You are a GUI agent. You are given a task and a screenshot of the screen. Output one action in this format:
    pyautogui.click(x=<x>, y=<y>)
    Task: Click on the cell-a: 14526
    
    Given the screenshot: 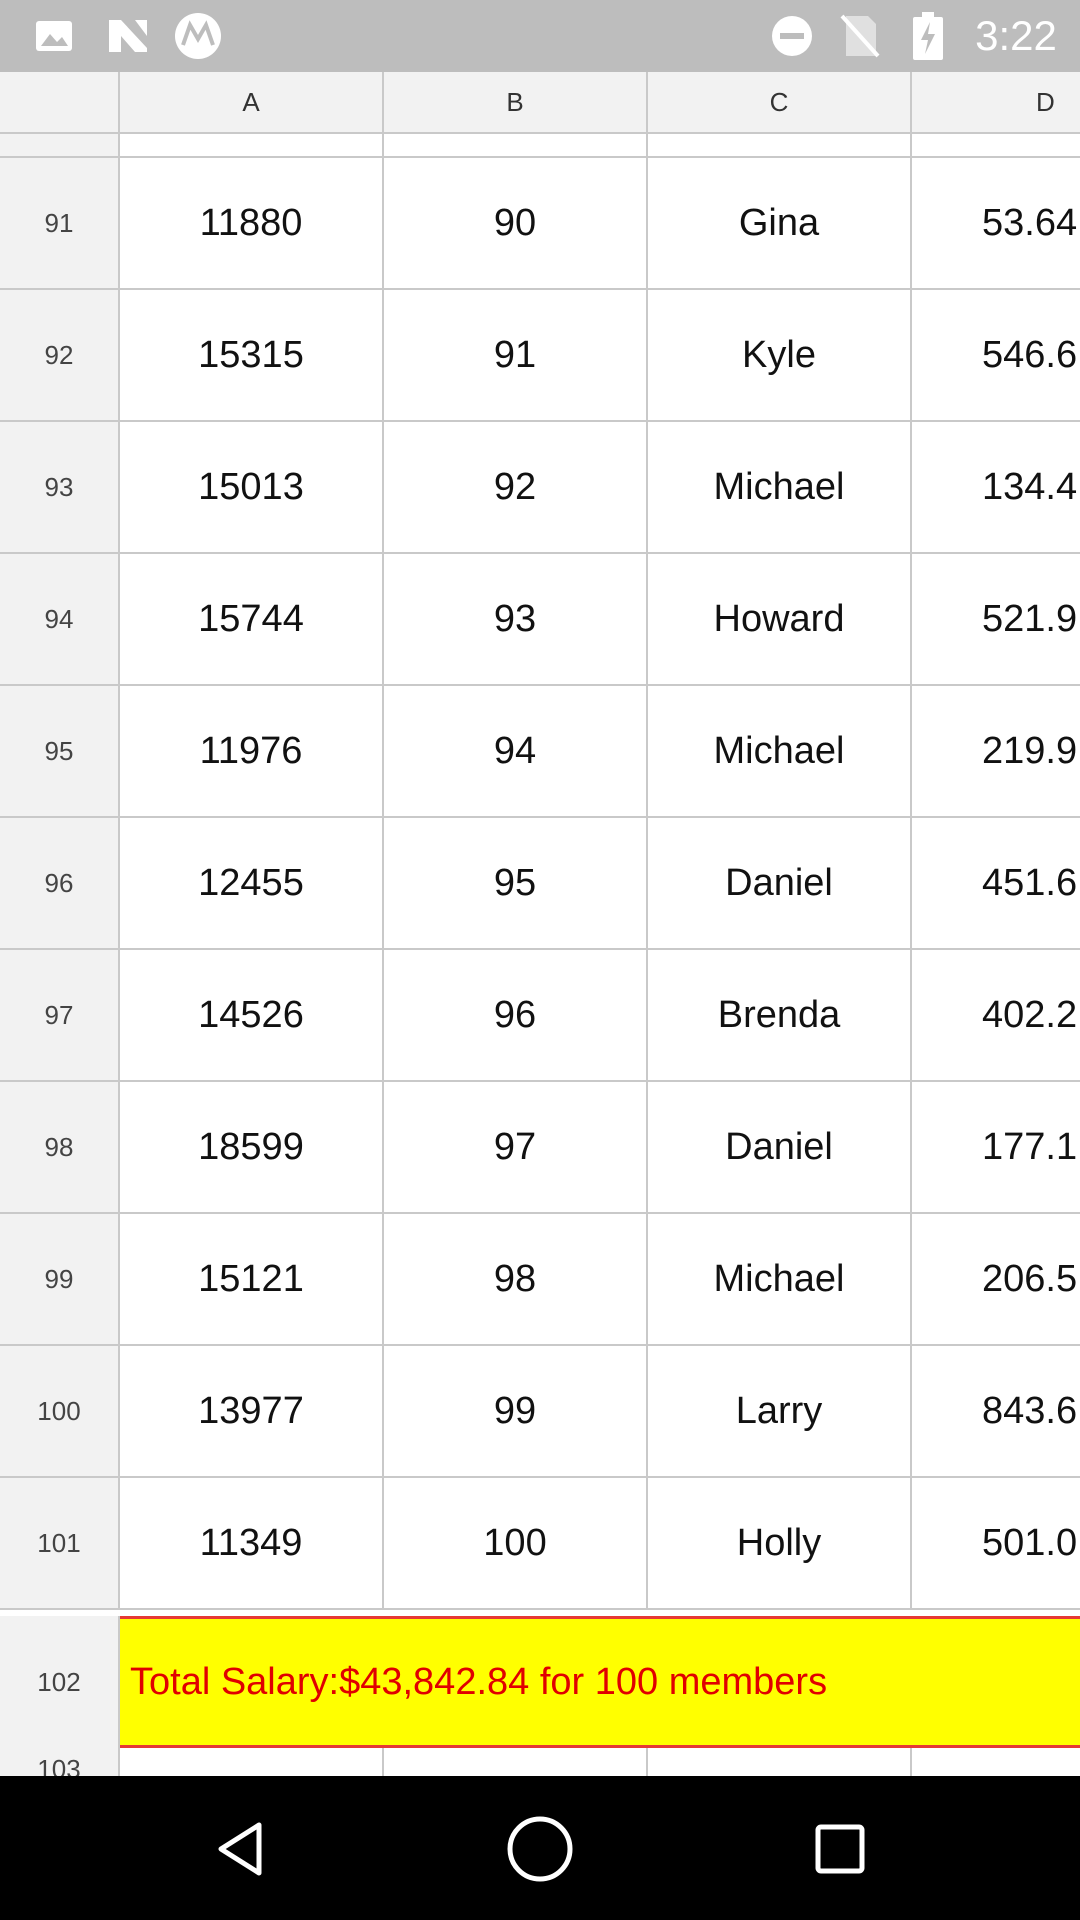 What is the action you would take?
    pyautogui.click(x=252, y=1015)
    